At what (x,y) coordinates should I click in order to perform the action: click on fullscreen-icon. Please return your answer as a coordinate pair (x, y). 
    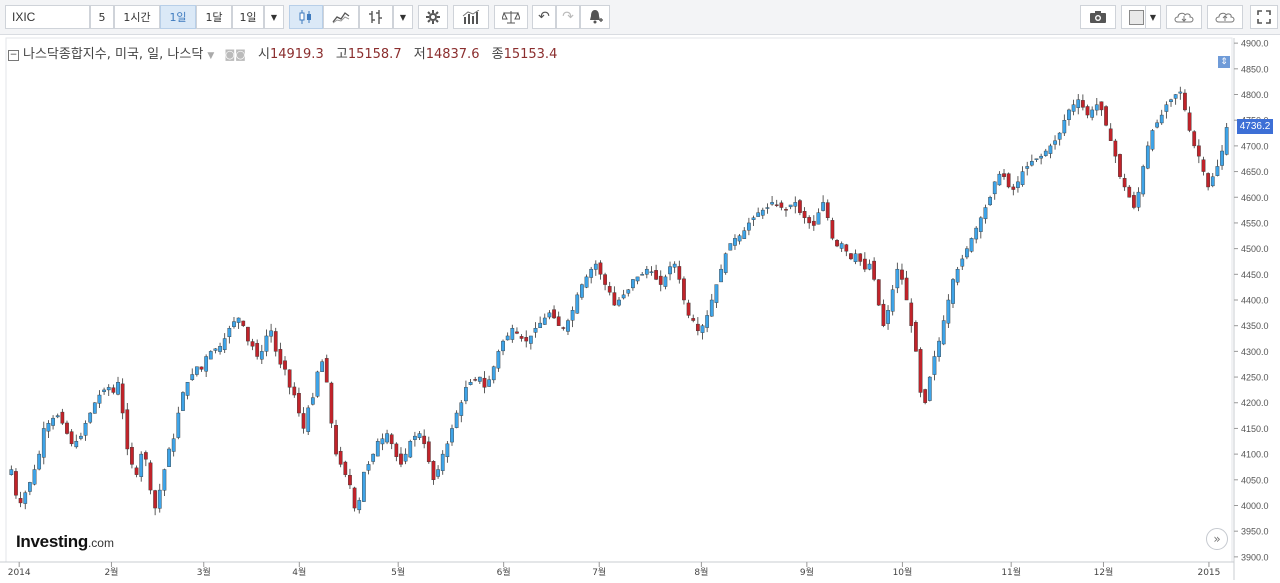
    Looking at the image, I should click on (1264, 17).